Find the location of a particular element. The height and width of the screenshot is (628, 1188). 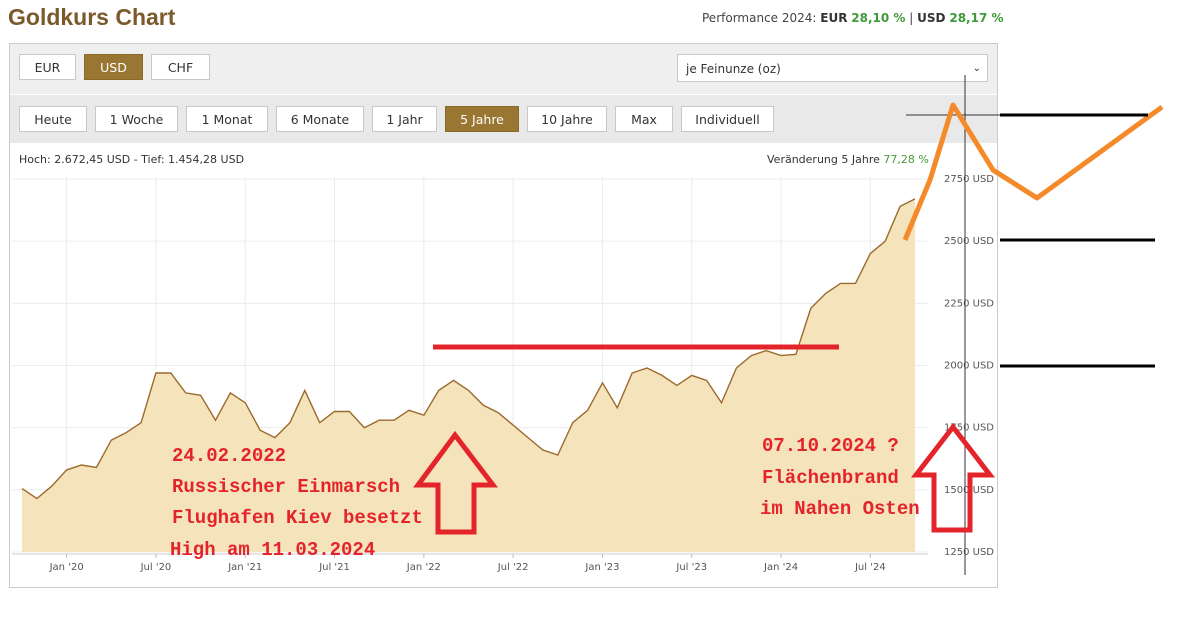

annotation: High am 11.03.2024 is located at coordinates (272, 550).